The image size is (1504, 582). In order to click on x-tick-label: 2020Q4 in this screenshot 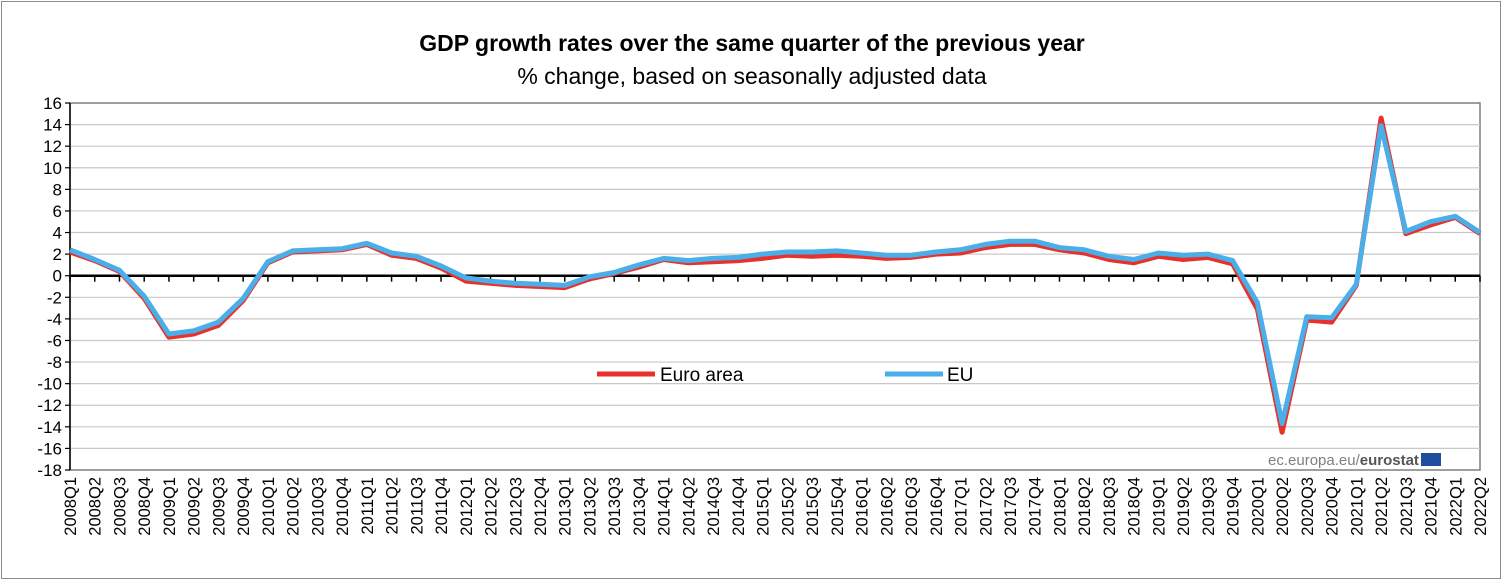, I will do `click(1333, 506)`.